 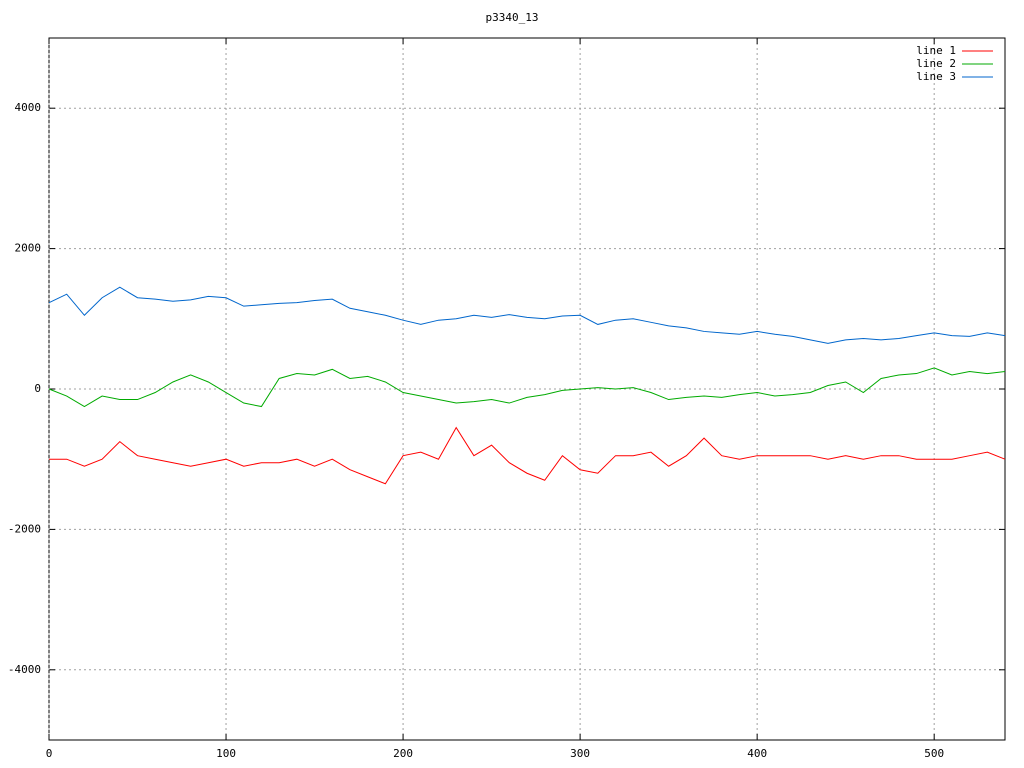 What do you see at coordinates (37, 388) in the screenshot?
I see `y-tick-label: 0` at bounding box center [37, 388].